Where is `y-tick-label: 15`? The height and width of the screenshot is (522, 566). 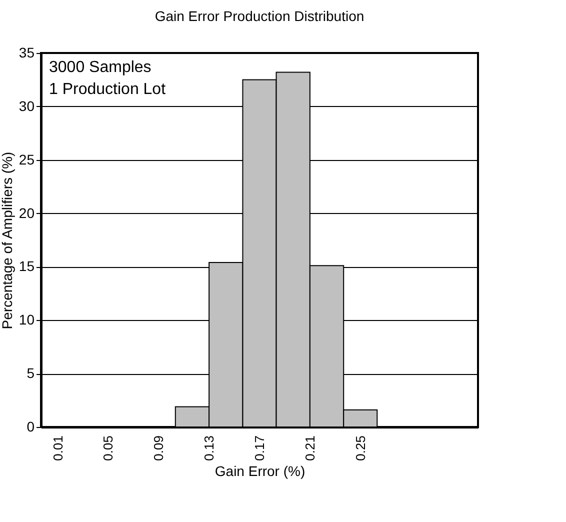
y-tick-label: 15 is located at coordinates (26, 266).